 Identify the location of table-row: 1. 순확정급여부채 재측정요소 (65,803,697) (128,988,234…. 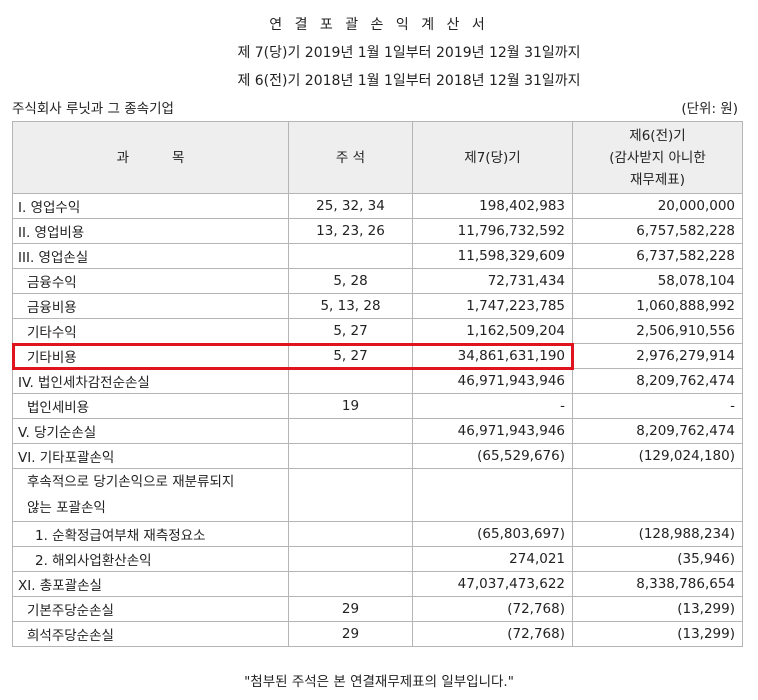
(377, 534).